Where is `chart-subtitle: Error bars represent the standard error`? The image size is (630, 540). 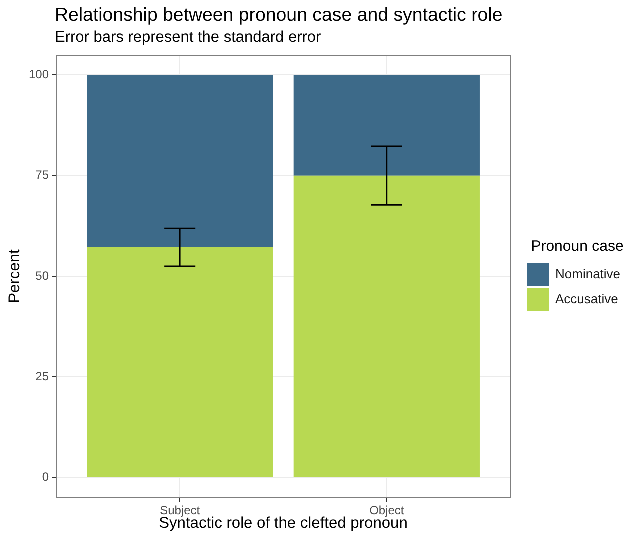
chart-subtitle: Error bars represent the standard error is located at coordinates (188, 38).